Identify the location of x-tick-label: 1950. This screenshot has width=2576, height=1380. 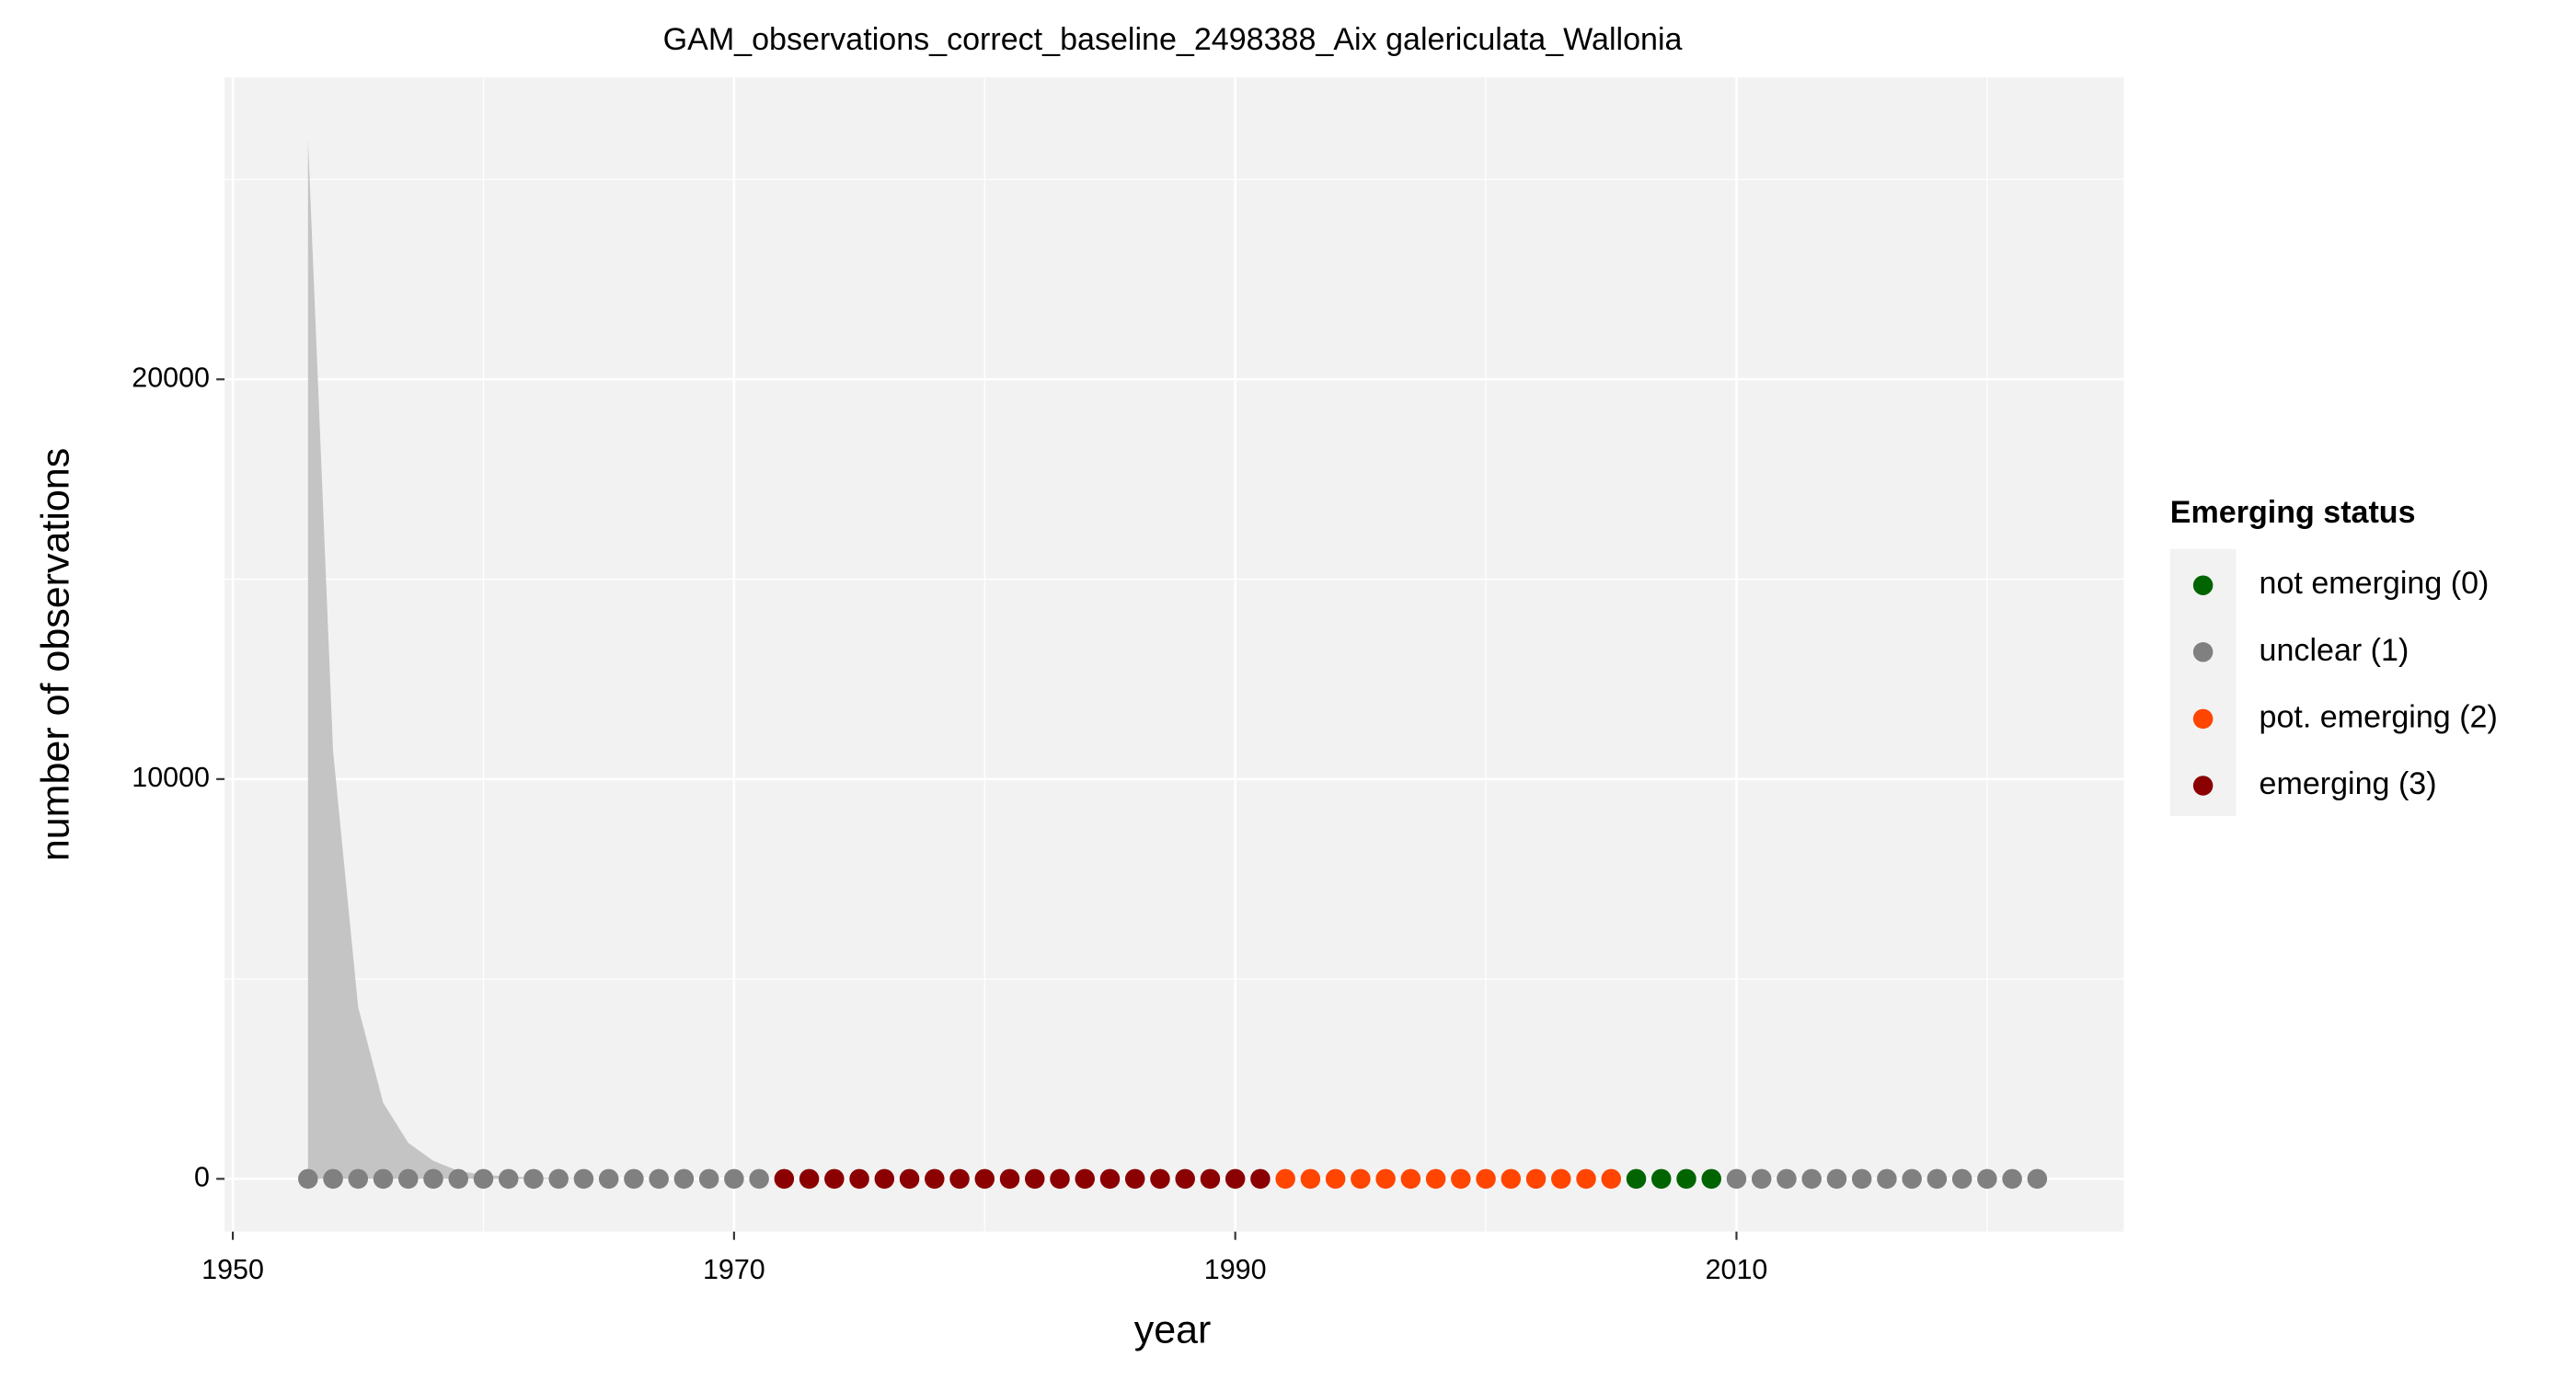
(232, 1269).